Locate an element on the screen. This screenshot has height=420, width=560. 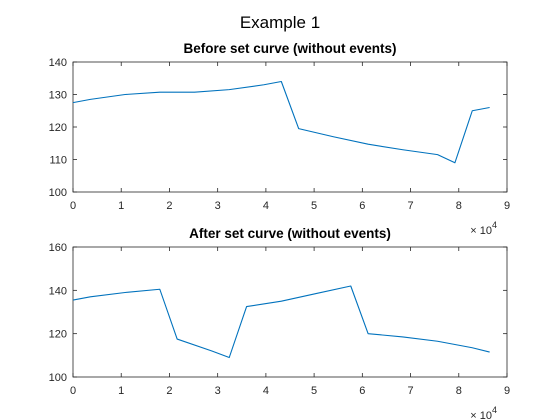
axes-title: After set curve (without events) is located at coordinates (290, 233).